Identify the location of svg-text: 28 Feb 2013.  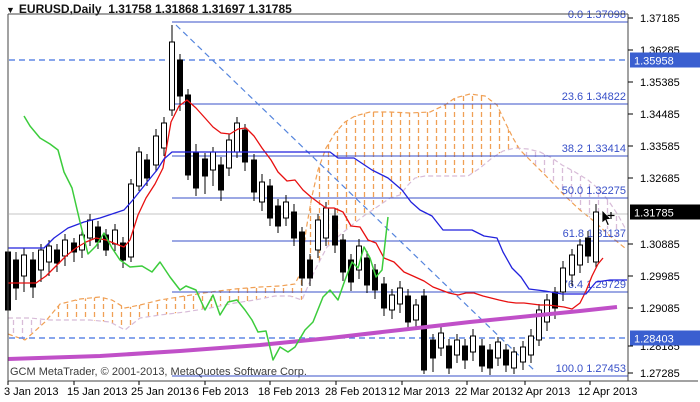
(356, 392).